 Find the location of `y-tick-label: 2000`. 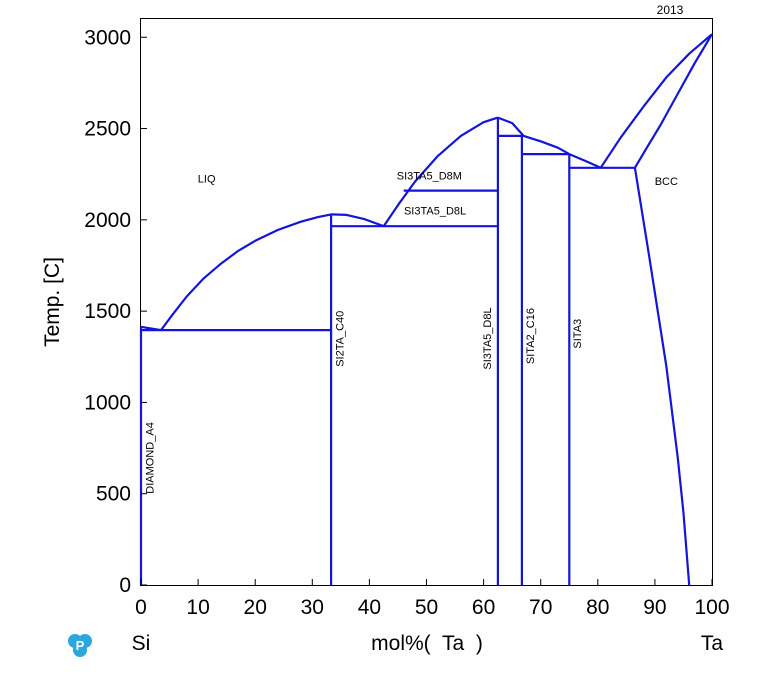

y-tick-label: 2000 is located at coordinates (107, 220).